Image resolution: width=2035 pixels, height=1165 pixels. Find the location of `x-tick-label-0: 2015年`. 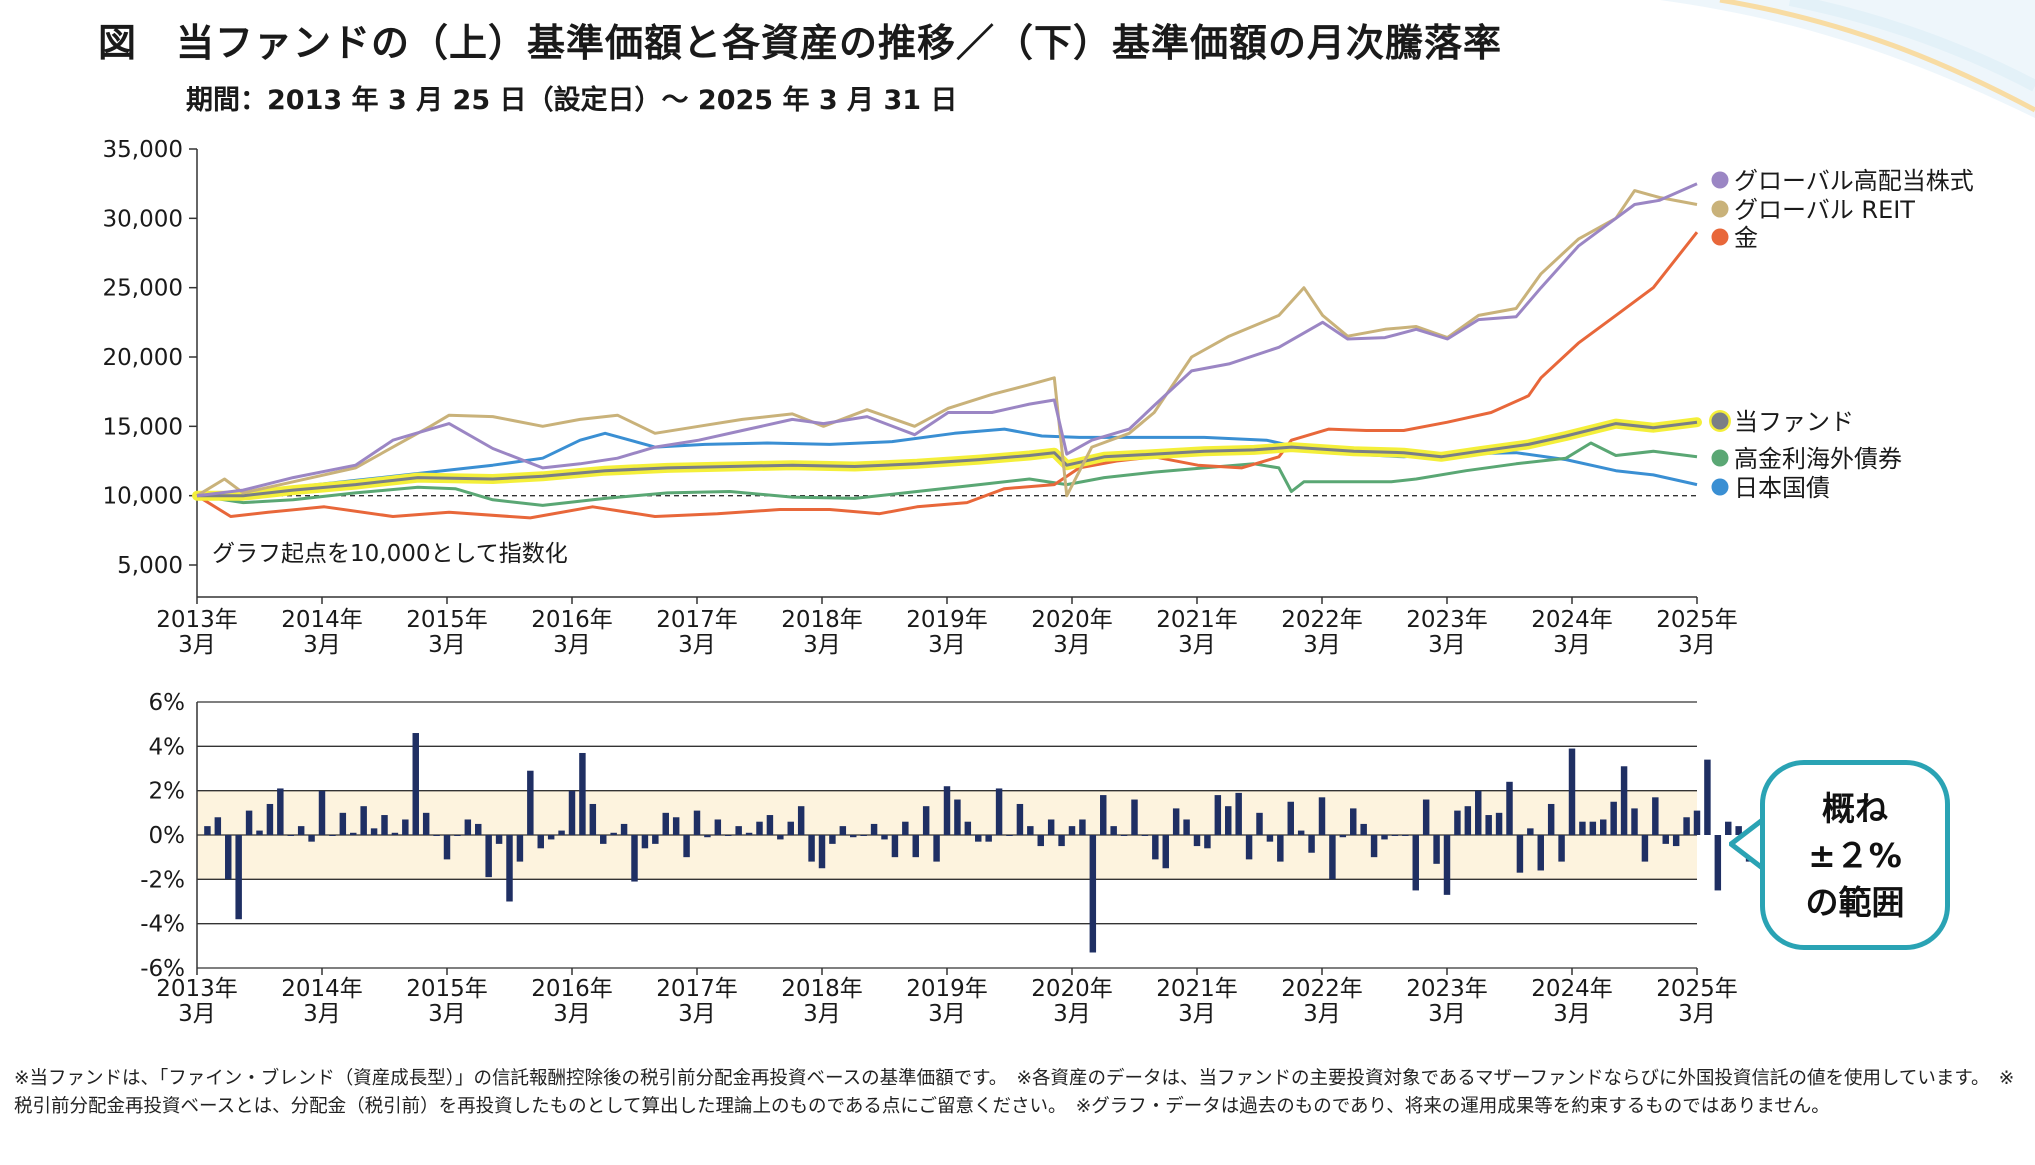

x-tick-label-0: 2015年 is located at coordinates (447, 620).